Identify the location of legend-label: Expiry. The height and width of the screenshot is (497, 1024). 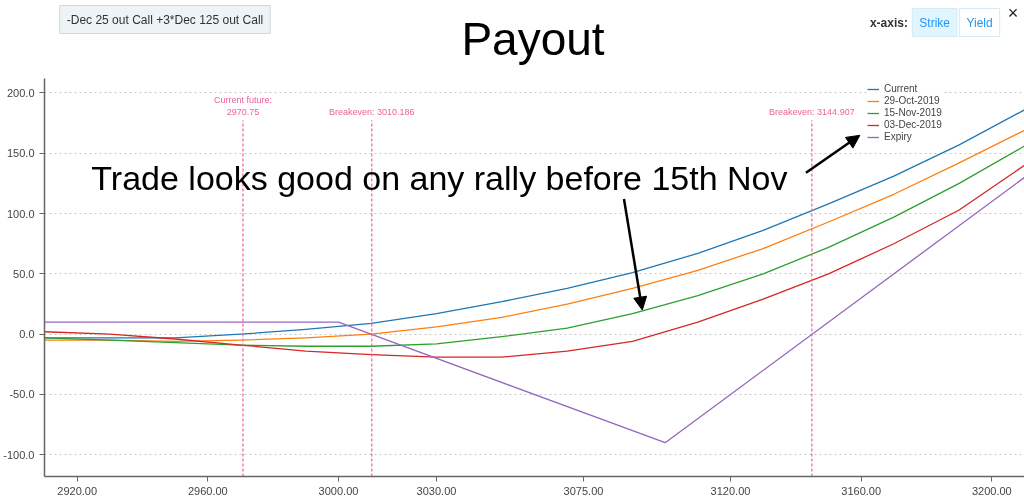
(898, 136).